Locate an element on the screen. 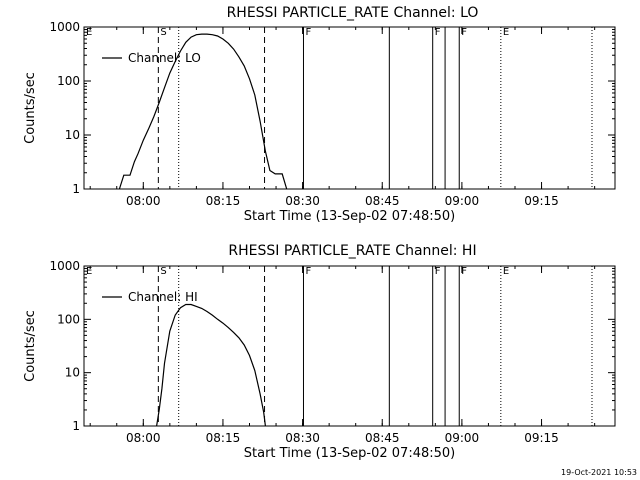 This screenshot has height=480, width=640. legend-entry: Channel: LO is located at coordinates (164, 58).